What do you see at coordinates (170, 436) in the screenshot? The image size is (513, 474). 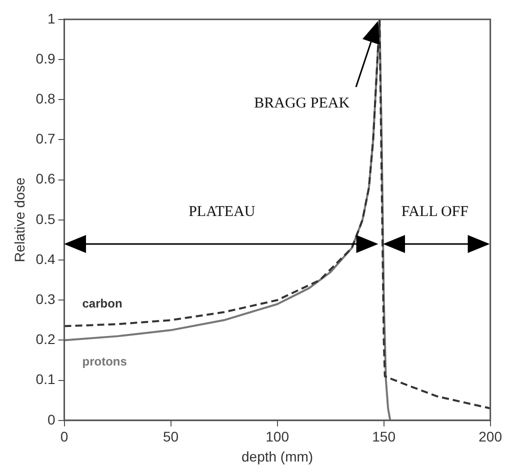 I see `x-tick-label: 50` at bounding box center [170, 436].